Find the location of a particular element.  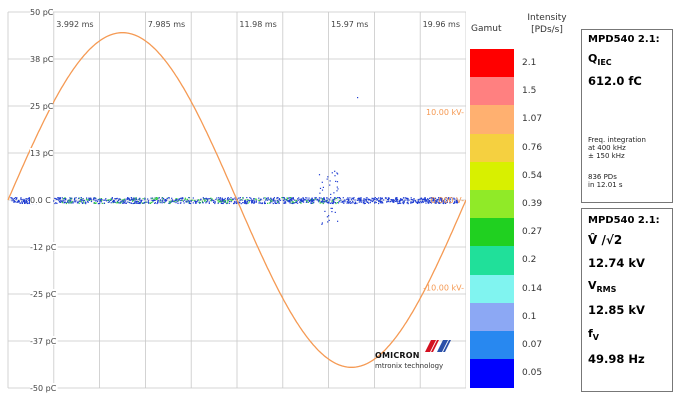

intensity-title-line1: Intensity is located at coordinates (547, 18).